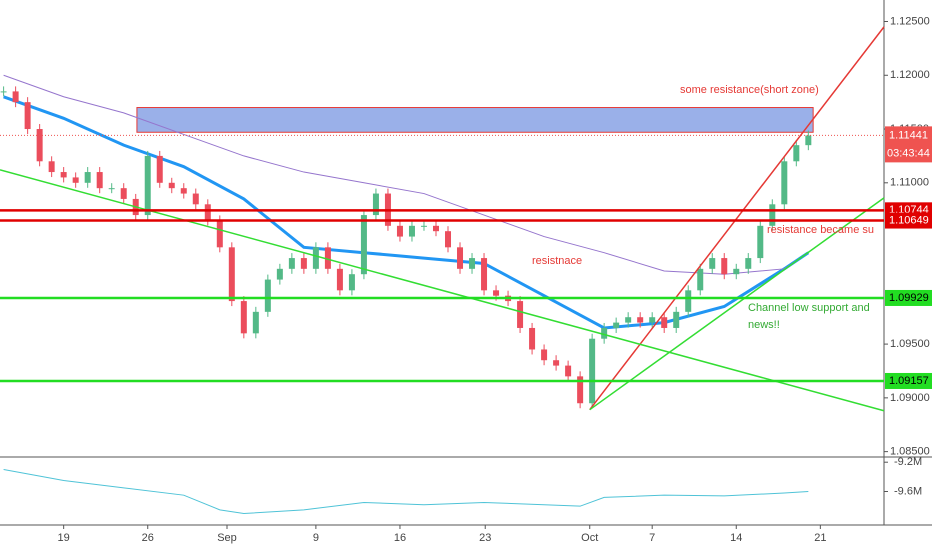 This screenshot has width=932, height=550. Describe the element at coordinates (485, 538) in the screenshot. I see `x-tick-label: 23` at that location.